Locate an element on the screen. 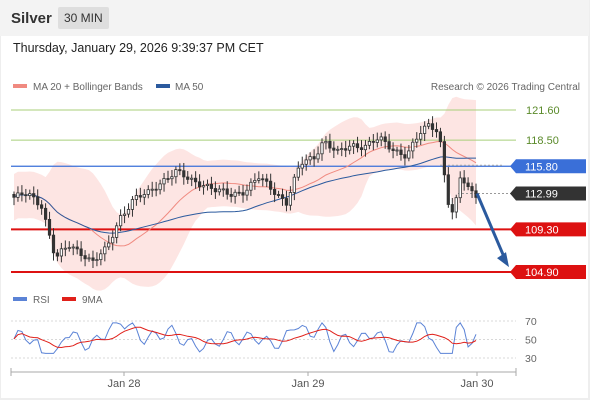 This screenshot has height=400, width=590. ma50-legend-swatch is located at coordinates (163, 86).